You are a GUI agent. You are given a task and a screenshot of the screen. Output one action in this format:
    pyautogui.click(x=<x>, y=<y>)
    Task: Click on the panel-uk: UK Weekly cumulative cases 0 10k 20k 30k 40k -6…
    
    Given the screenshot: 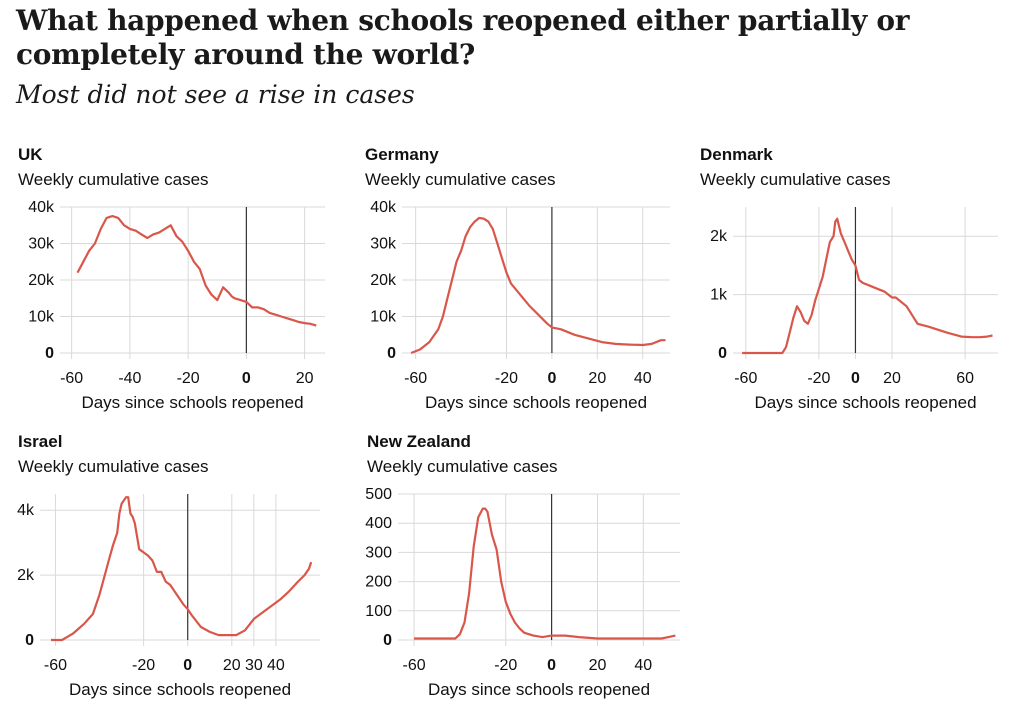 What is the action you would take?
    pyautogui.click(x=171, y=278)
    